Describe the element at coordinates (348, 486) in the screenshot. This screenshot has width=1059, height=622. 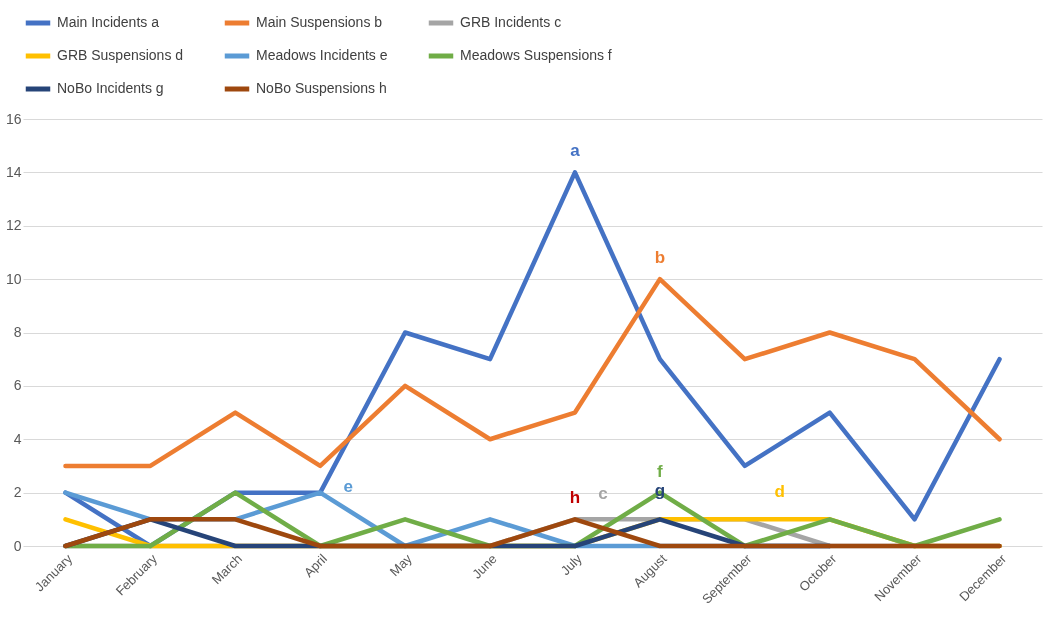
I see `annotation: e` at that location.